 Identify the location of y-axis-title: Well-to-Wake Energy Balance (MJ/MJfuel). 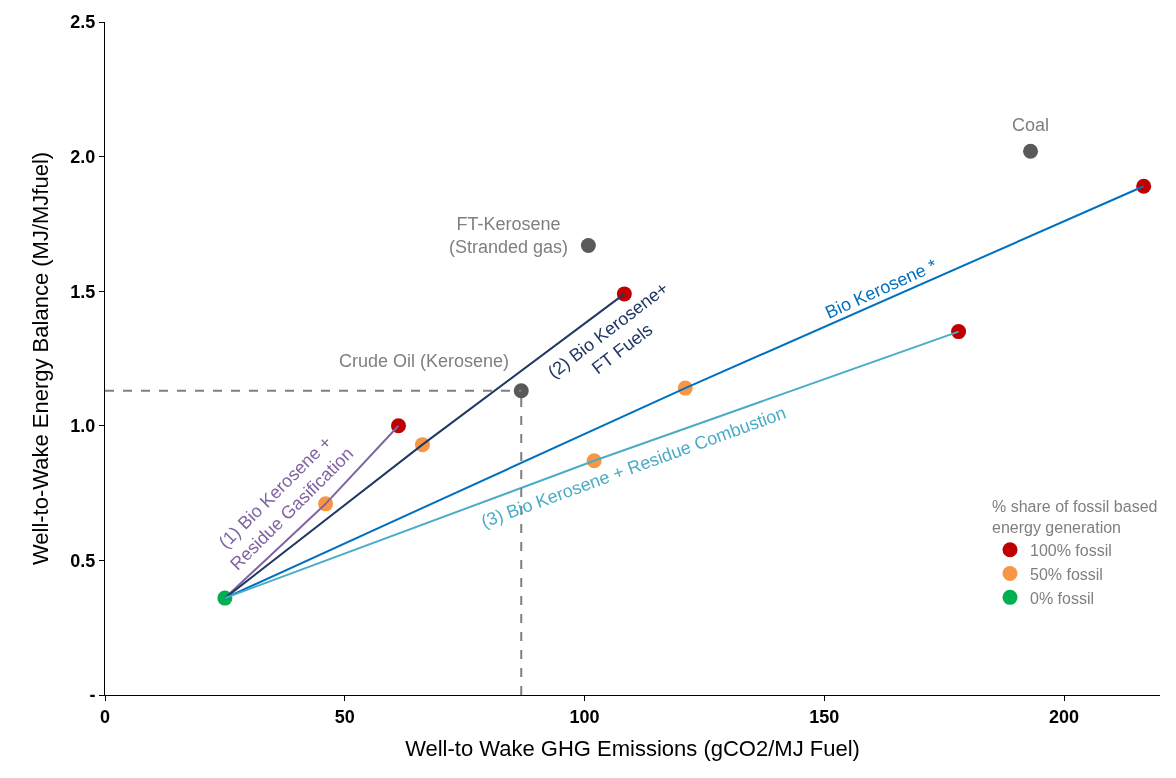
(41, 358).